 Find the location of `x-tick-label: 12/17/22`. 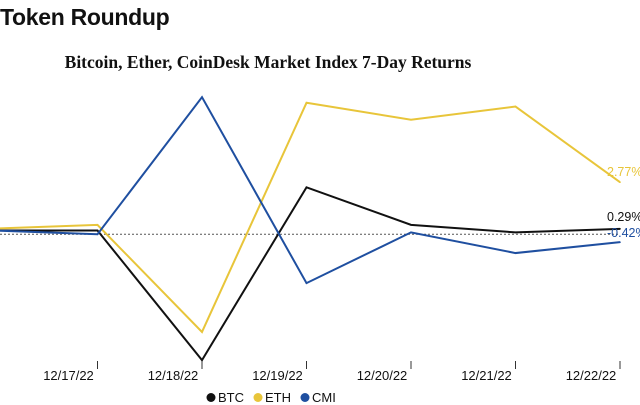

x-tick-label: 12/17/22 is located at coordinates (68, 375).